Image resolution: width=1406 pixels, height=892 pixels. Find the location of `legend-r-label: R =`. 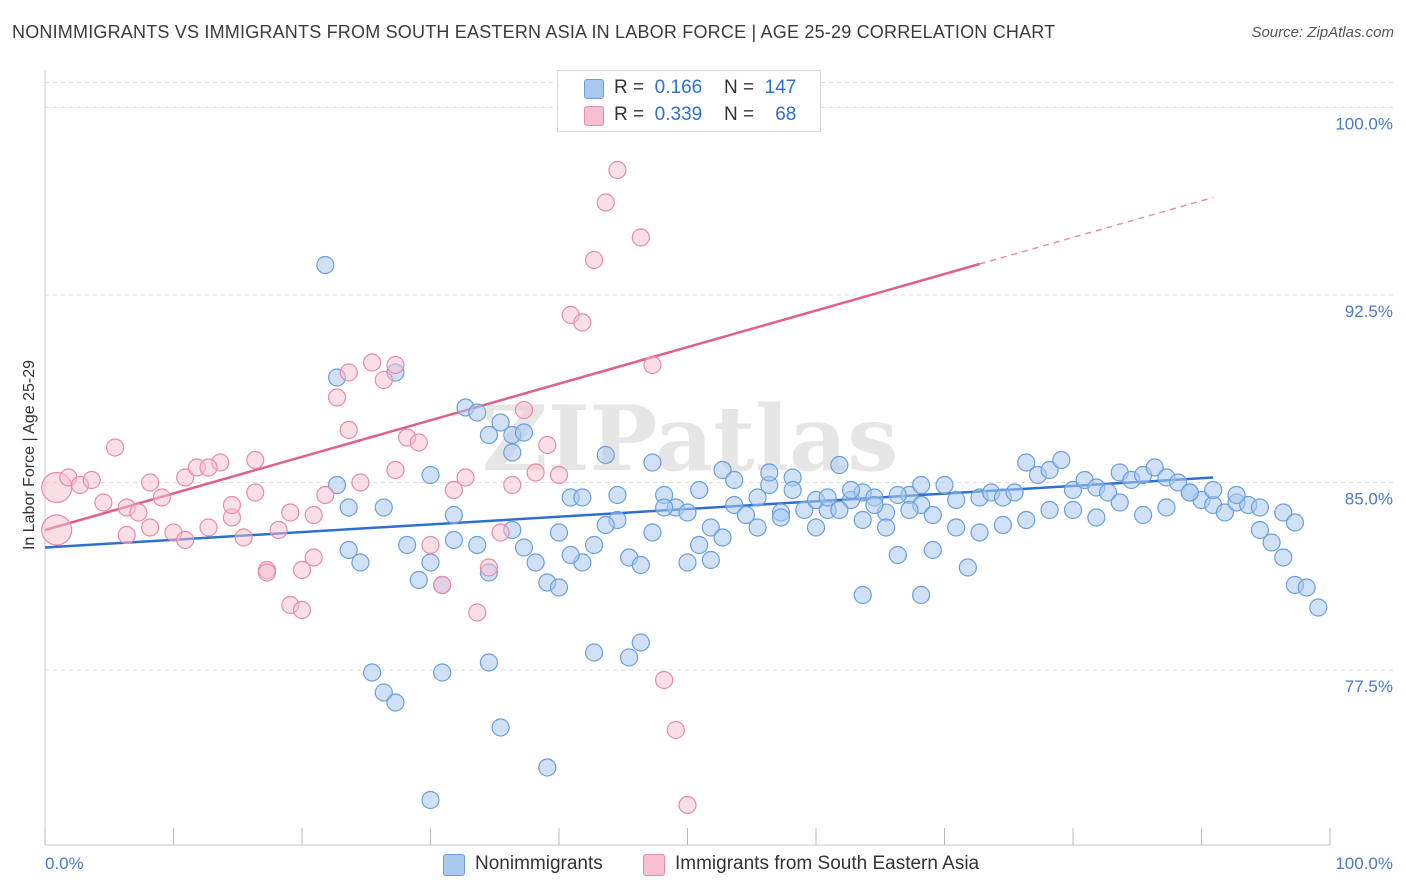

legend-r-label: R = is located at coordinates (629, 87).